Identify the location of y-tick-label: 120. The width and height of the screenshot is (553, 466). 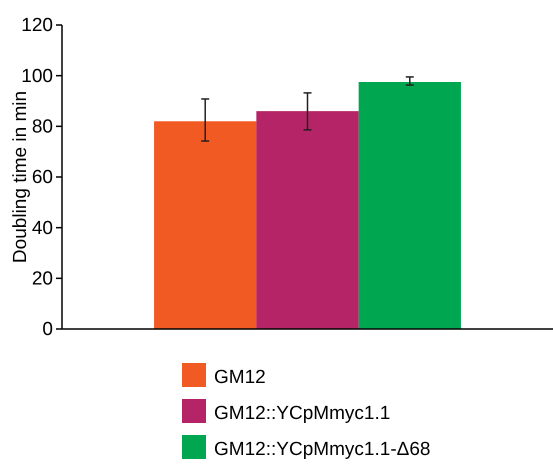
(37, 25).